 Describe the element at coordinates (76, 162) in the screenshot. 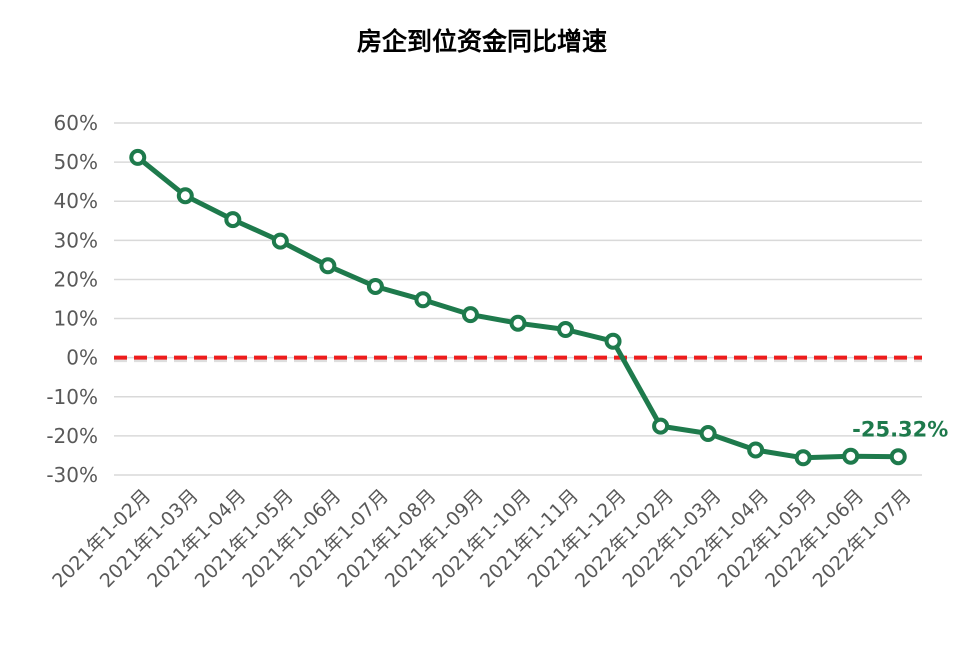

I see `y-tick-label: 50%` at that location.